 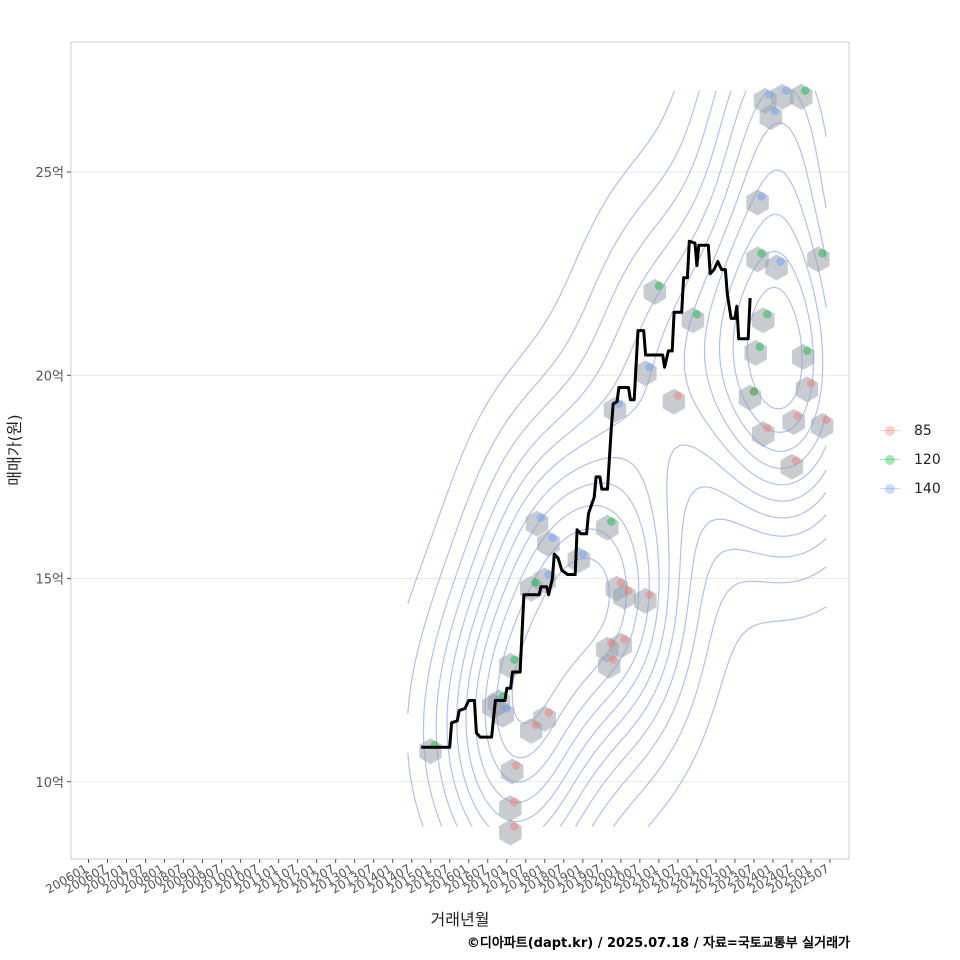 I want to click on y-axis: 10억 15억 20억 25억, so click(x=53, y=478).